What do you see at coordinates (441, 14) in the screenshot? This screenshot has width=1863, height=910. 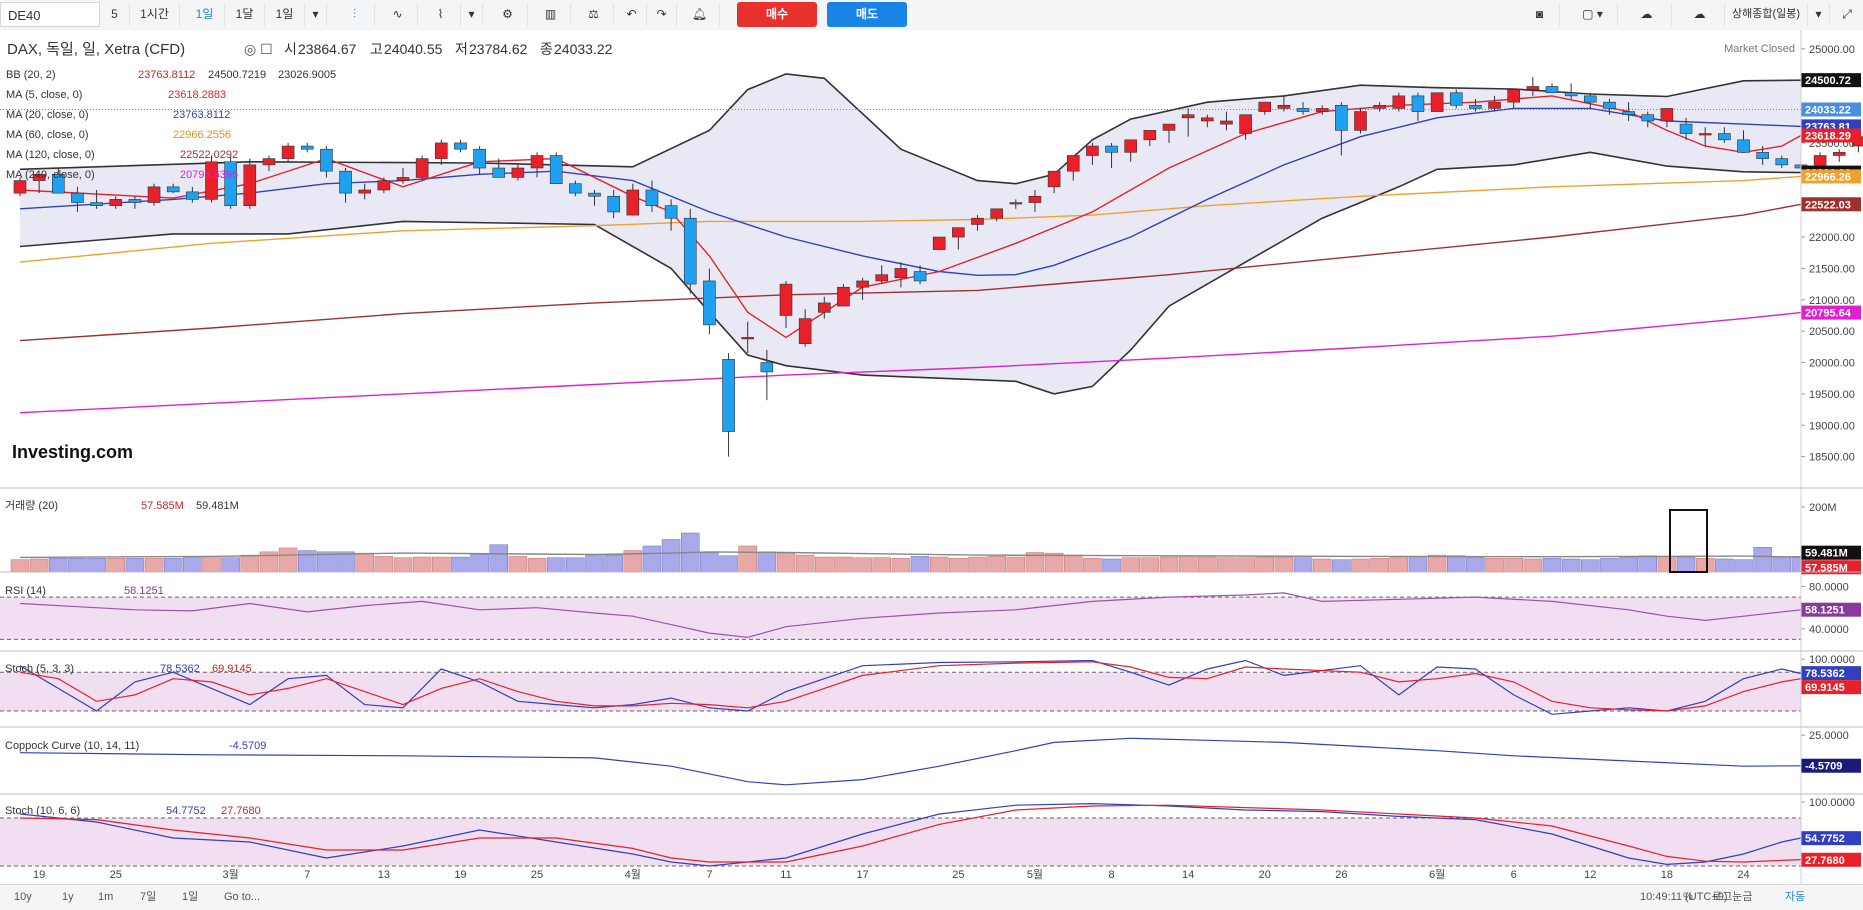 I see `indicator-icon: ⌇` at bounding box center [441, 14].